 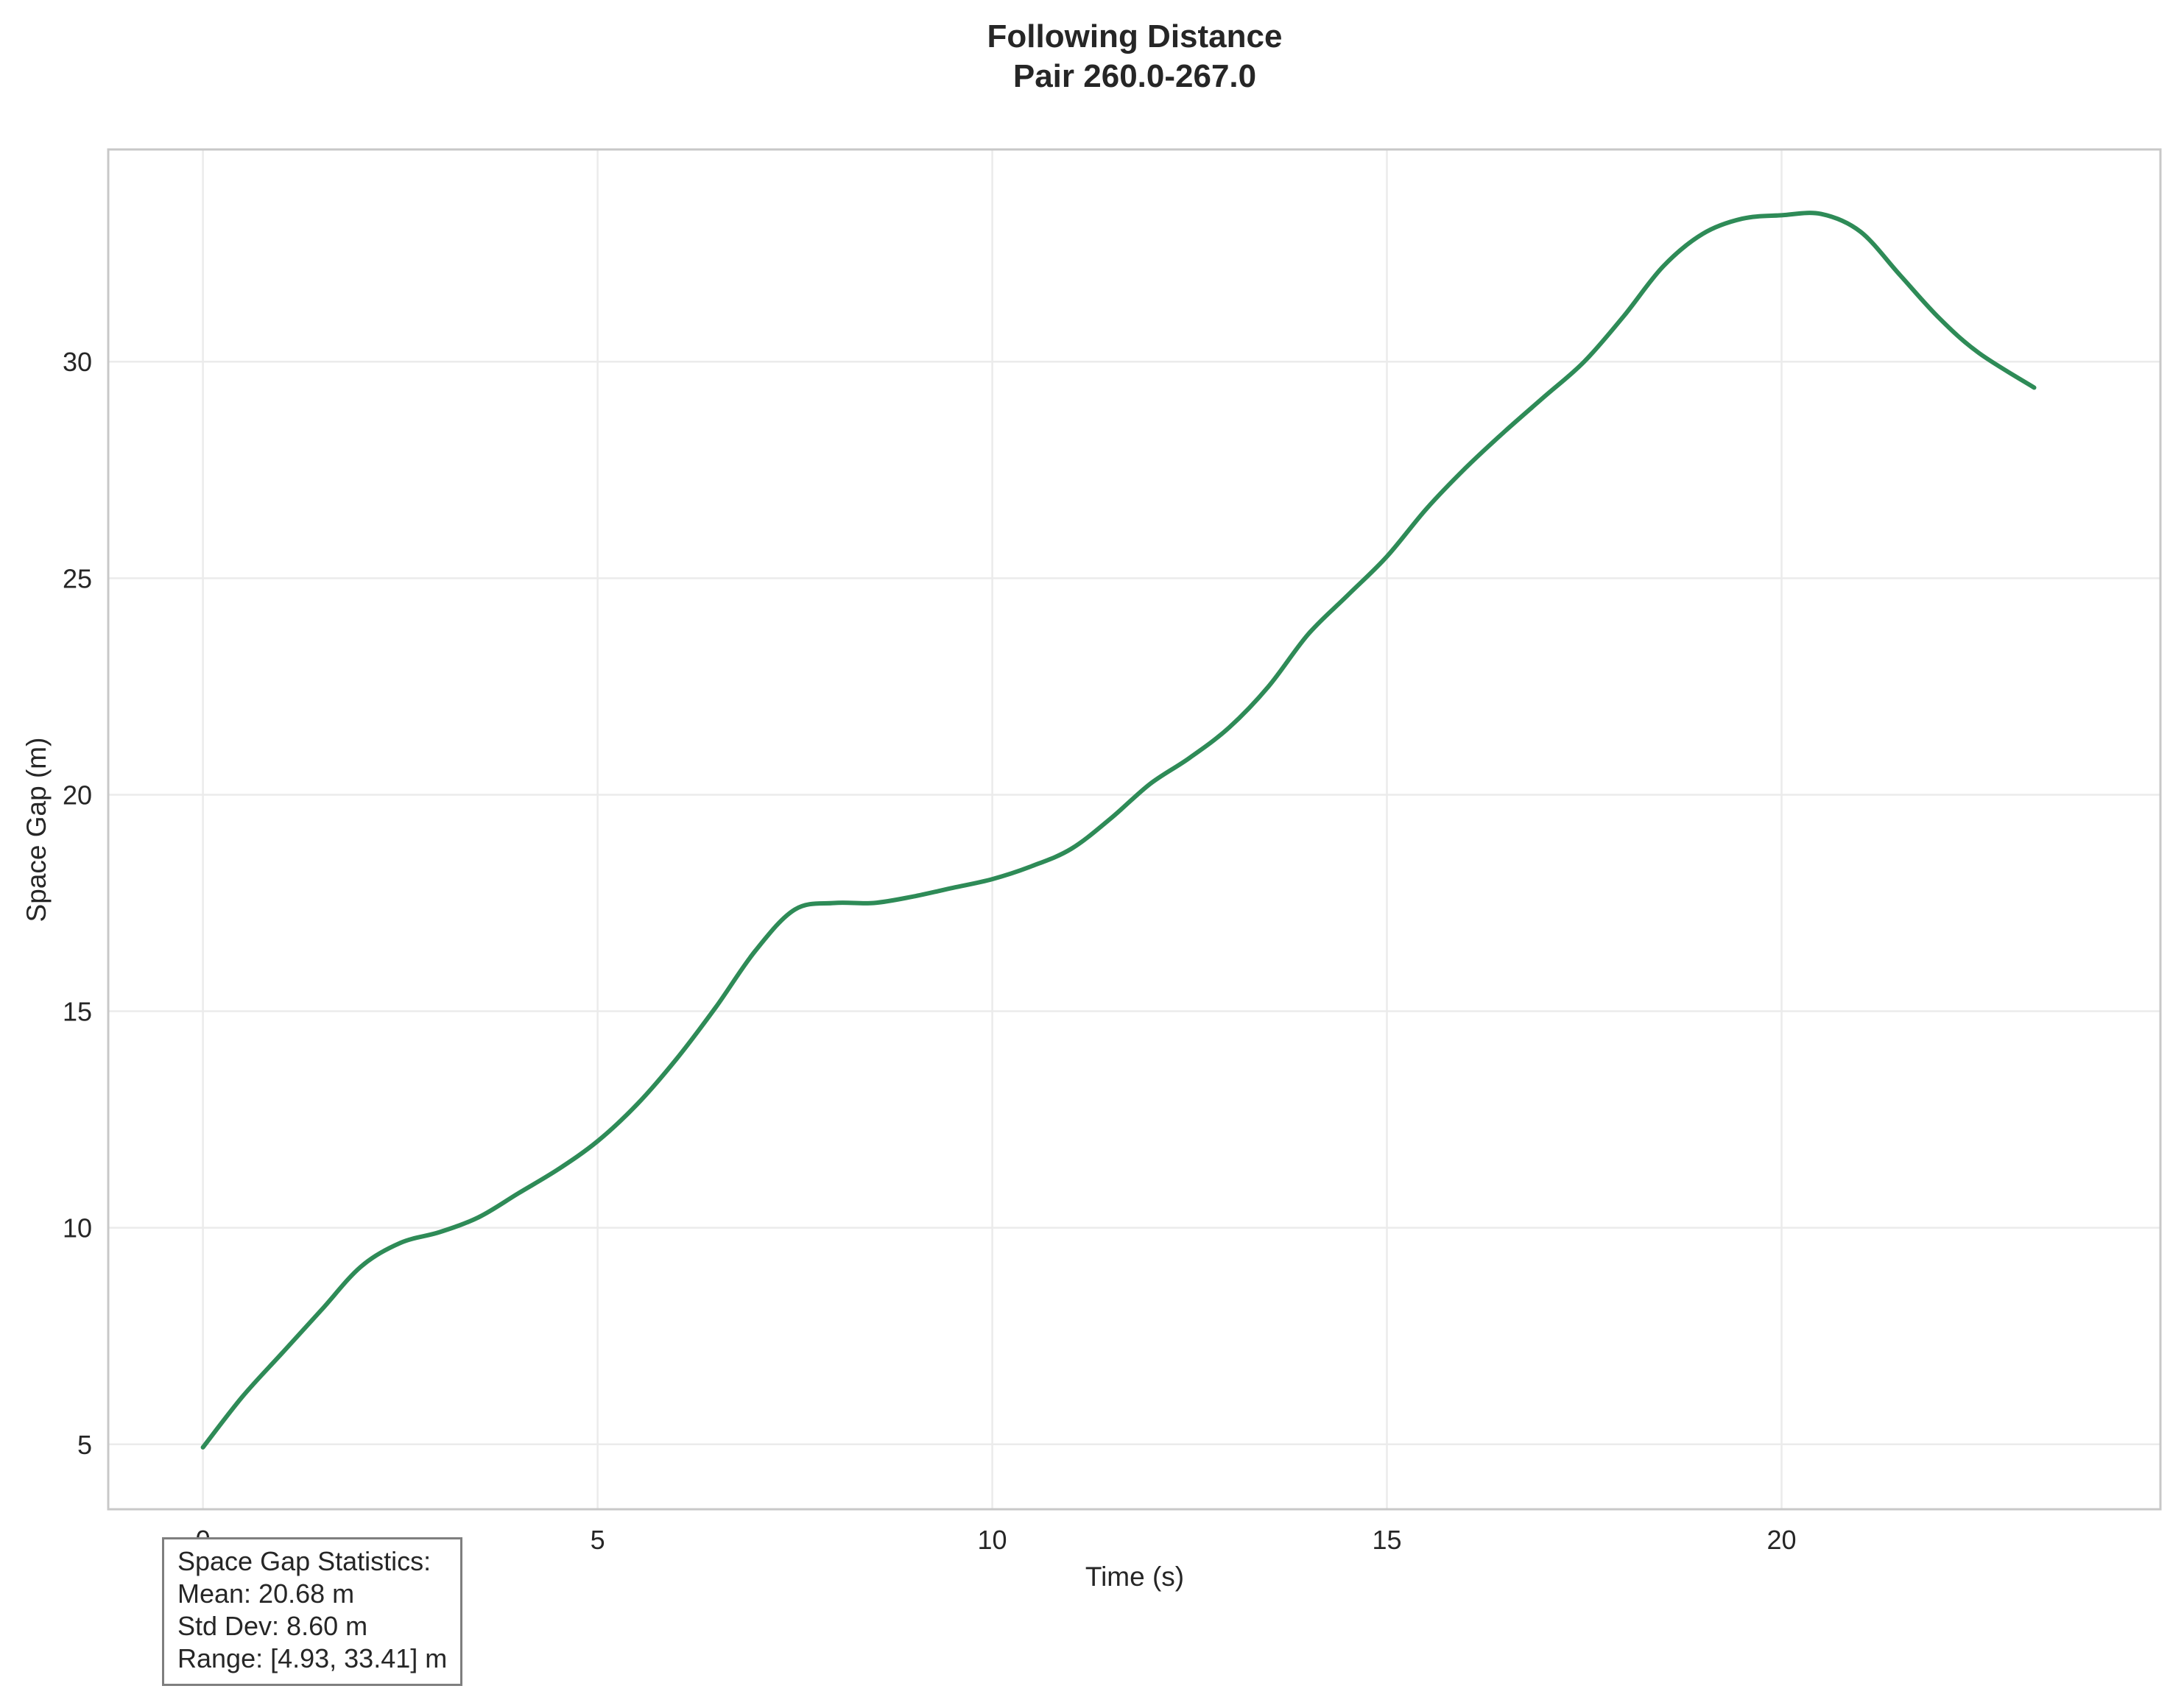 What do you see at coordinates (1386, 1540) in the screenshot?
I see `x-tick-label: 15` at bounding box center [1386, 1540].